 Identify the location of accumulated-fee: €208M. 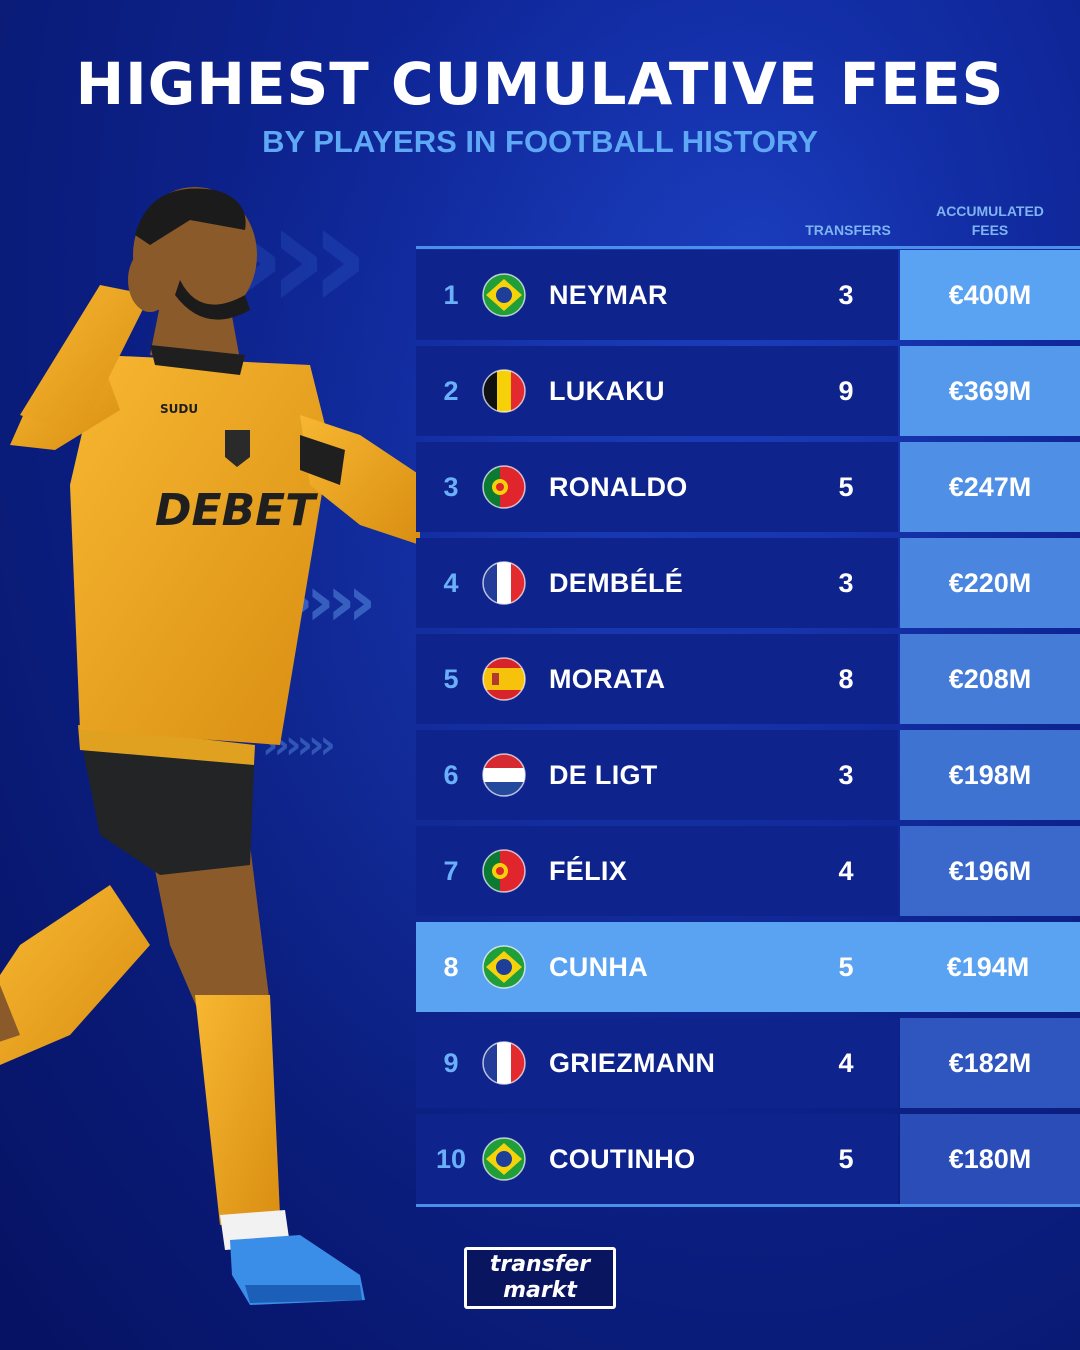
(990, 679).